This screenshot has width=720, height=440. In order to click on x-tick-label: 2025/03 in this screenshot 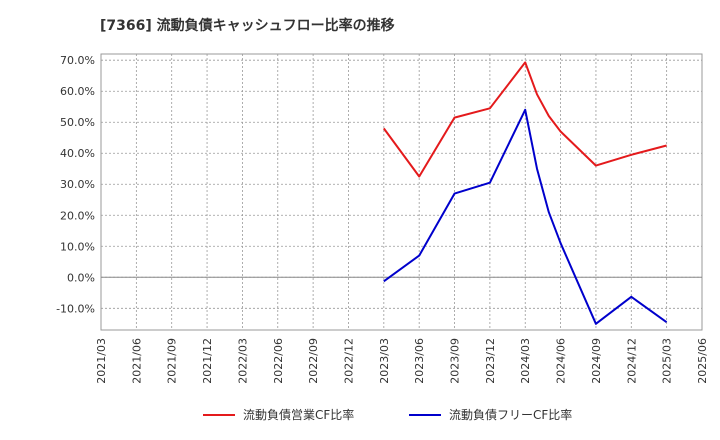, I will do `click(667, 361)`.